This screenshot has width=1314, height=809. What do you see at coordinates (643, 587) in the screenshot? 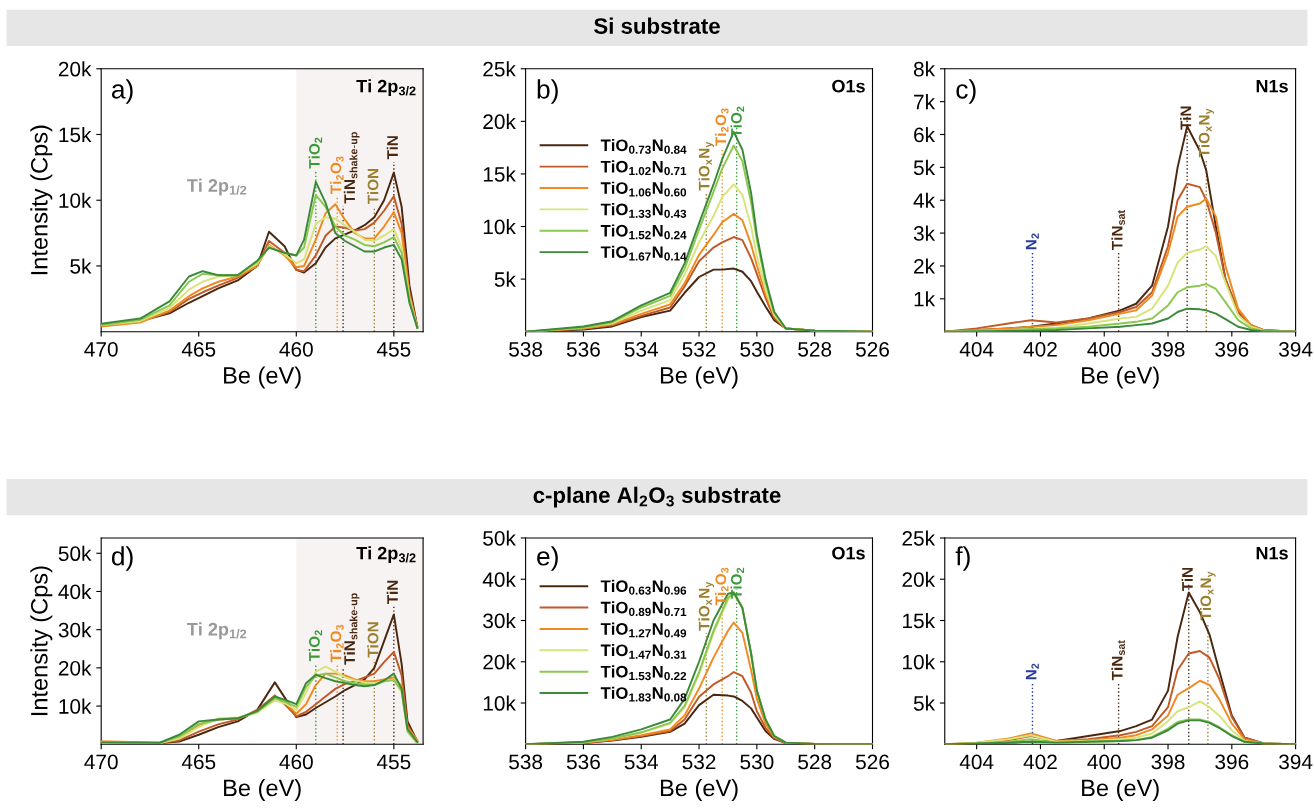
I see `legend-label: TiO$_{0.63}$N$_{0.96}$` at bounding box center [643, 587].